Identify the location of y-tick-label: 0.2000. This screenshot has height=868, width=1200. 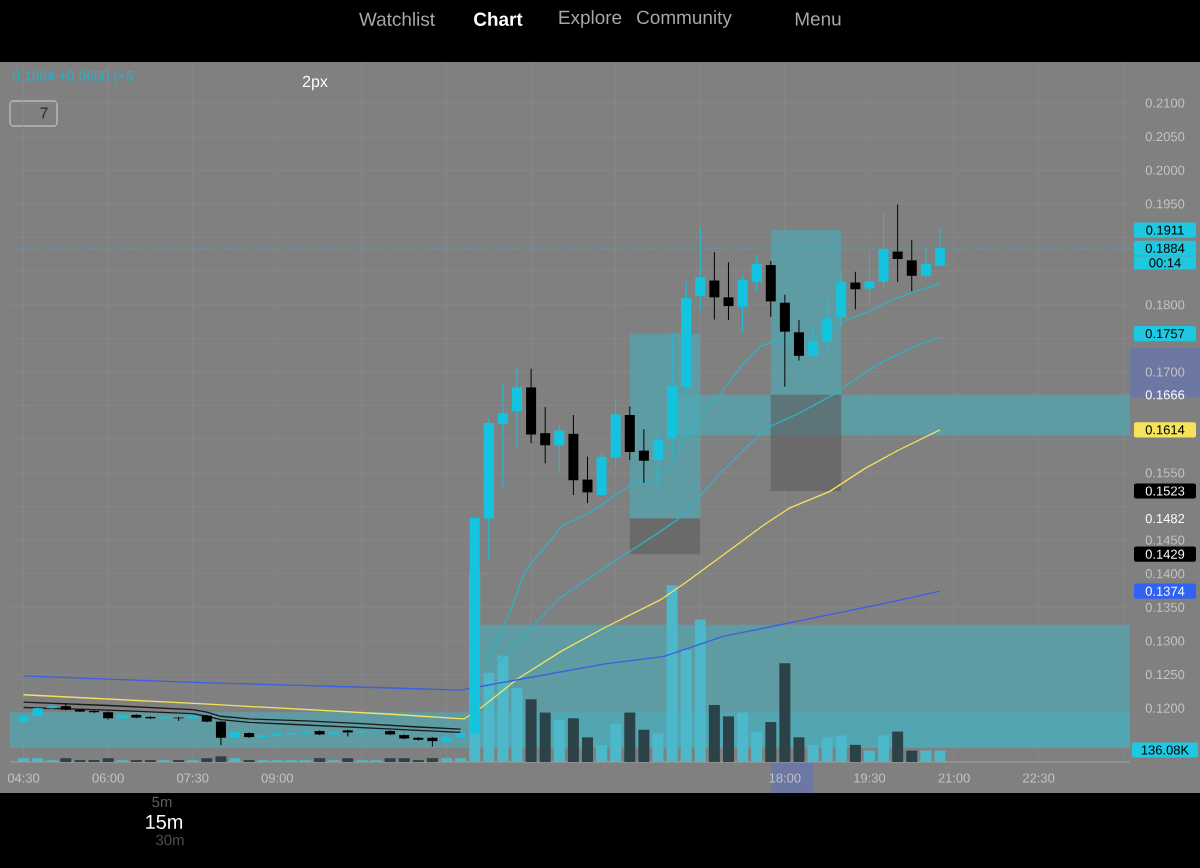
(1165, 170).